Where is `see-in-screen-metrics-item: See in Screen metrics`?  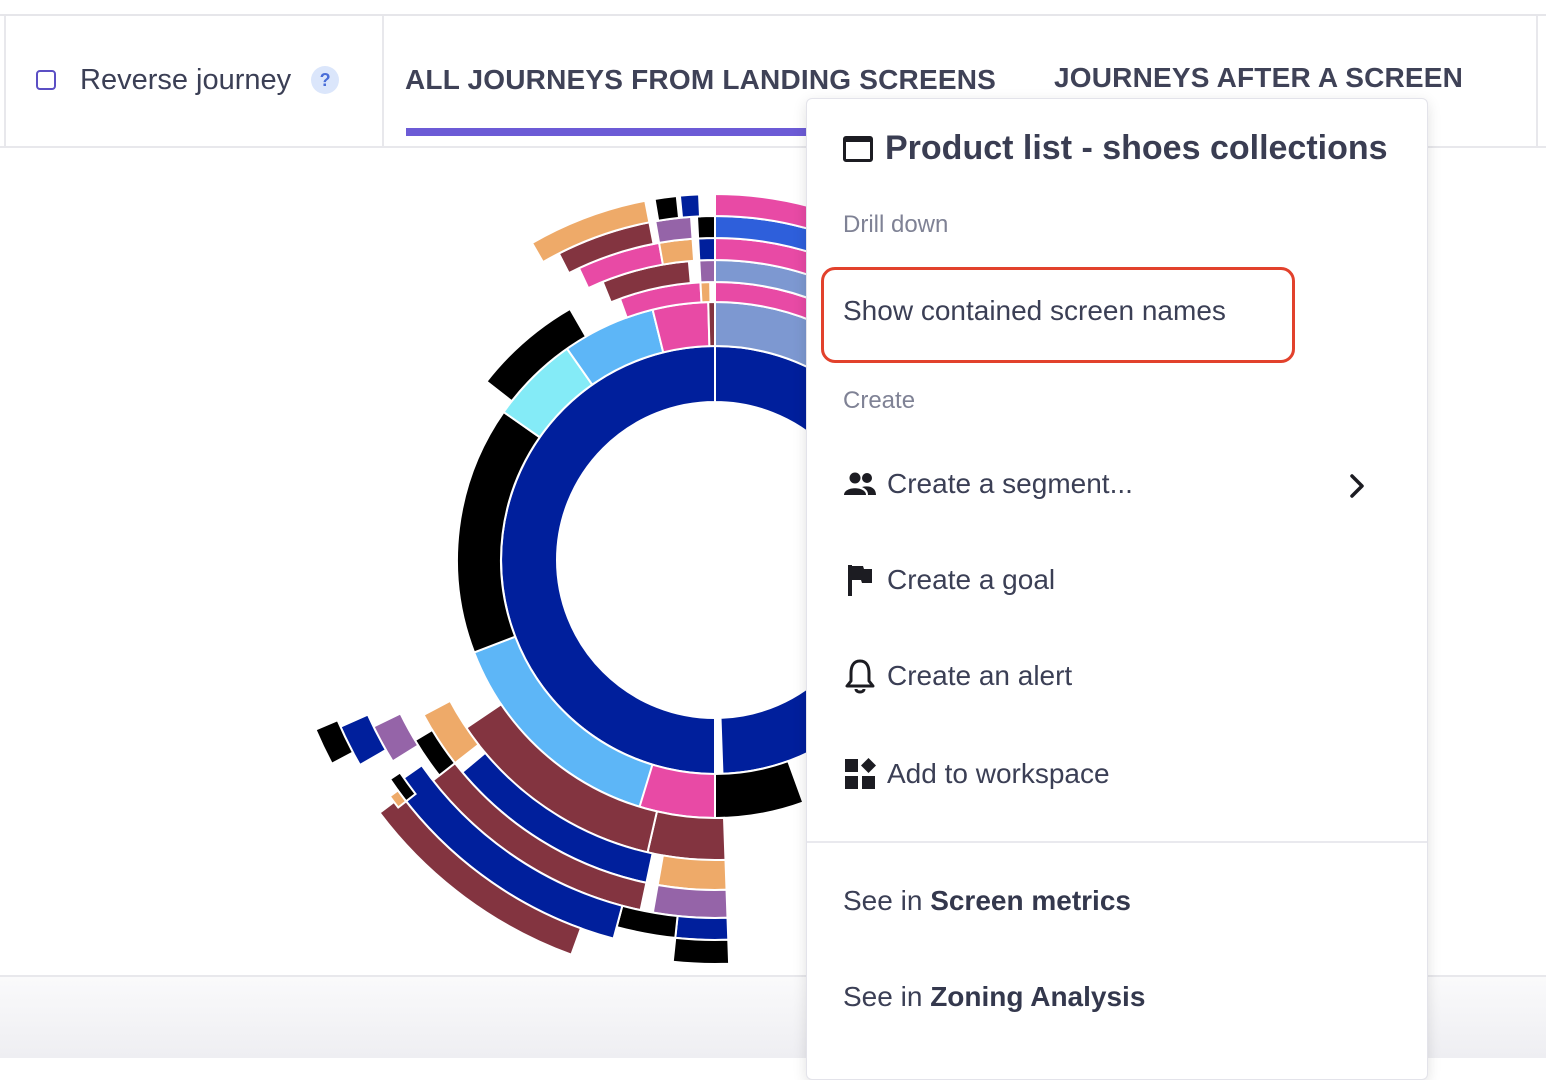
see-in-screen-metrics-item: See in Screen metrics is located at coordinates (987, 901).